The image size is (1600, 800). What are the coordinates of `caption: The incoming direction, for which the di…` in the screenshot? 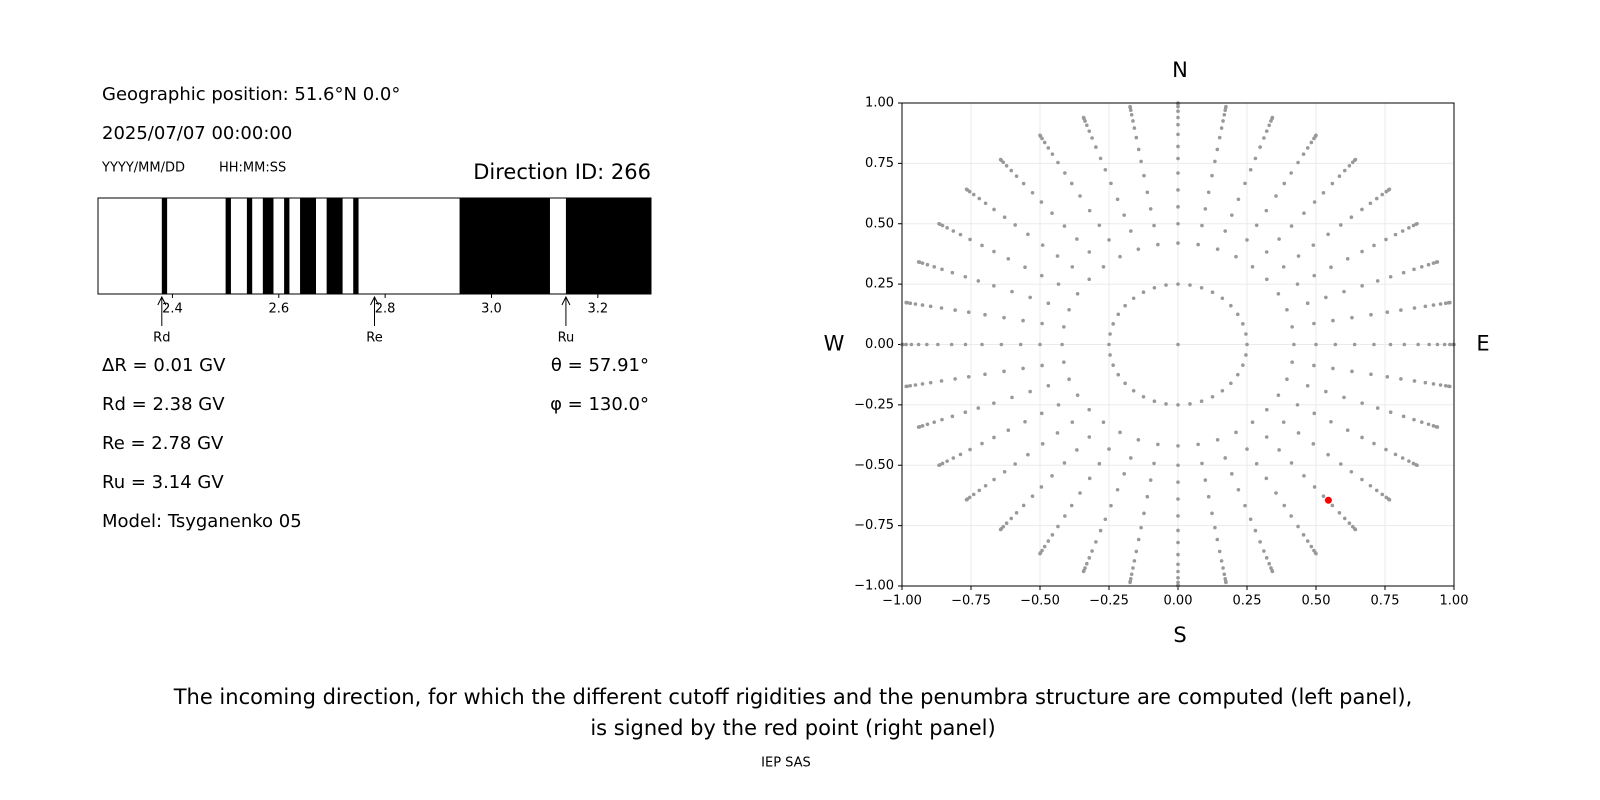 It's located at (793, 697).